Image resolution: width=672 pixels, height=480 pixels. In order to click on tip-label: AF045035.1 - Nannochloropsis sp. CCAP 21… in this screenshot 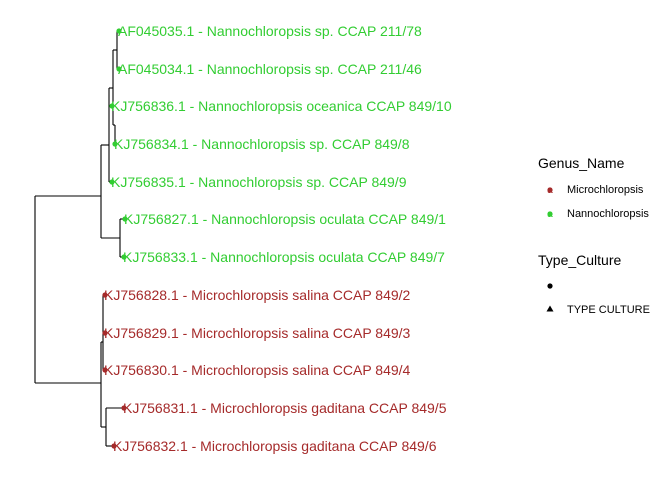, I will do `click(270, 31)`.